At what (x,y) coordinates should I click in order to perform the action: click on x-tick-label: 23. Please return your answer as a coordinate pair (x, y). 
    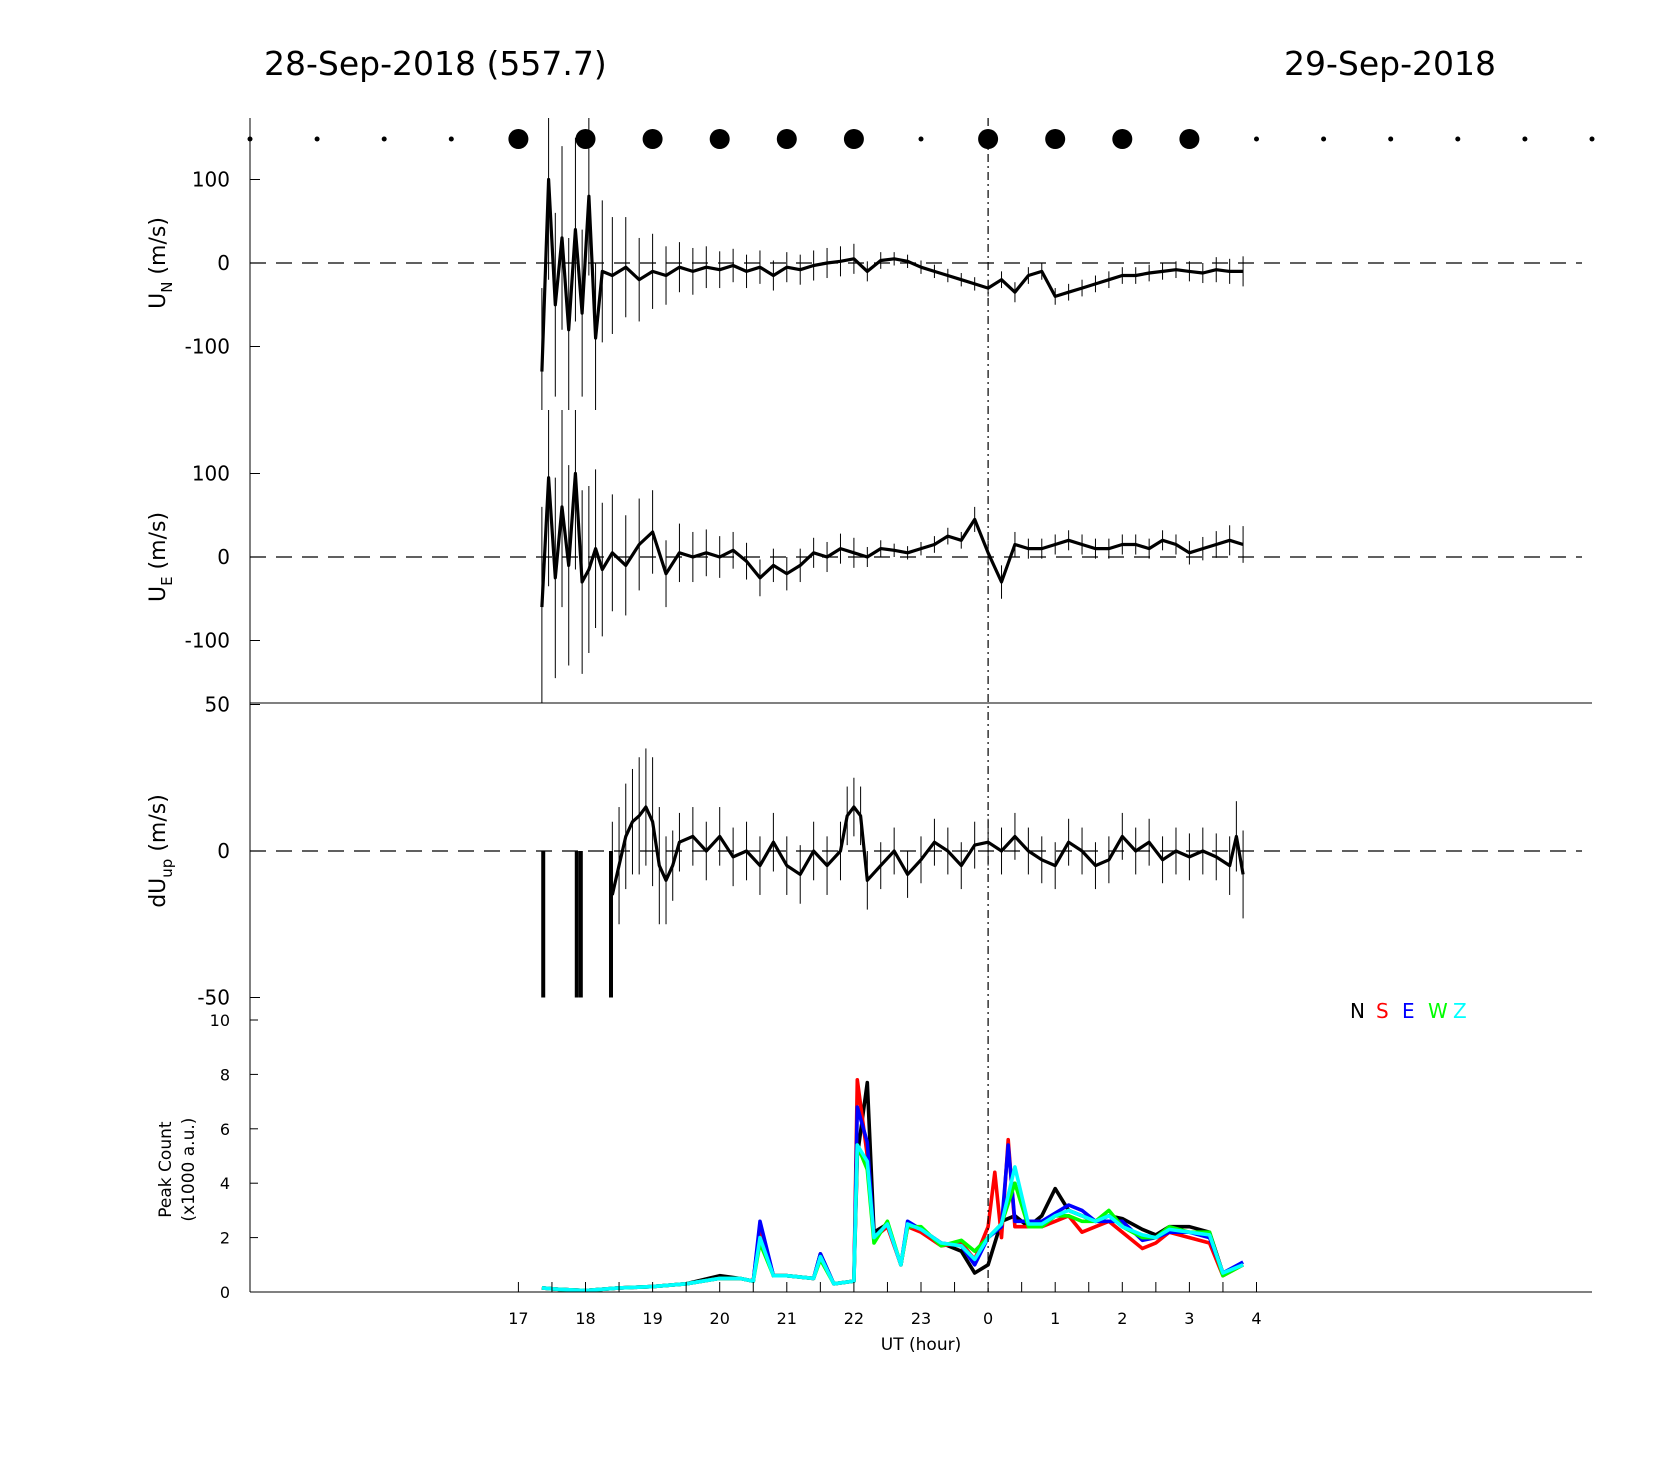
    Looking at the image, I should click on (921, 1318).